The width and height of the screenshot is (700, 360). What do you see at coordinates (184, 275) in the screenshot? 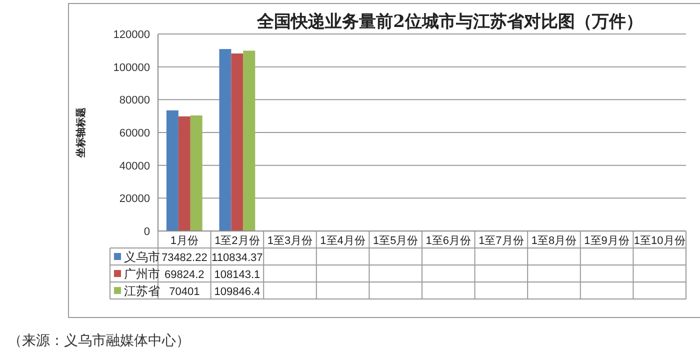
I see `data-label: 69824.2` at bounding box center [184, 275].